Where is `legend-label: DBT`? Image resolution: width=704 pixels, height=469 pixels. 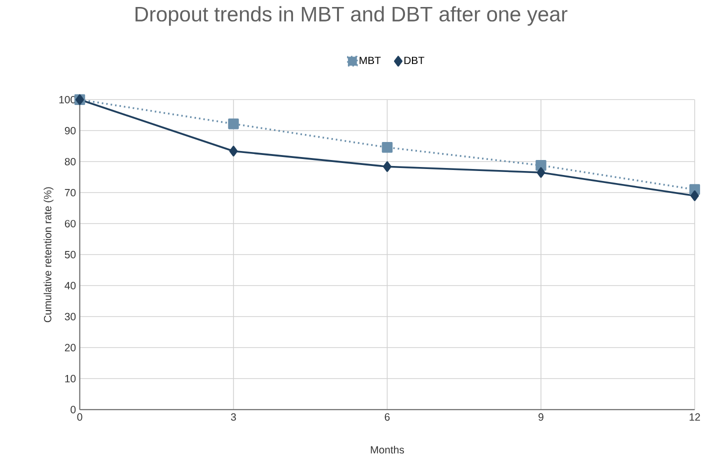 legend-label: DBT is located at coordinates (414, 60).